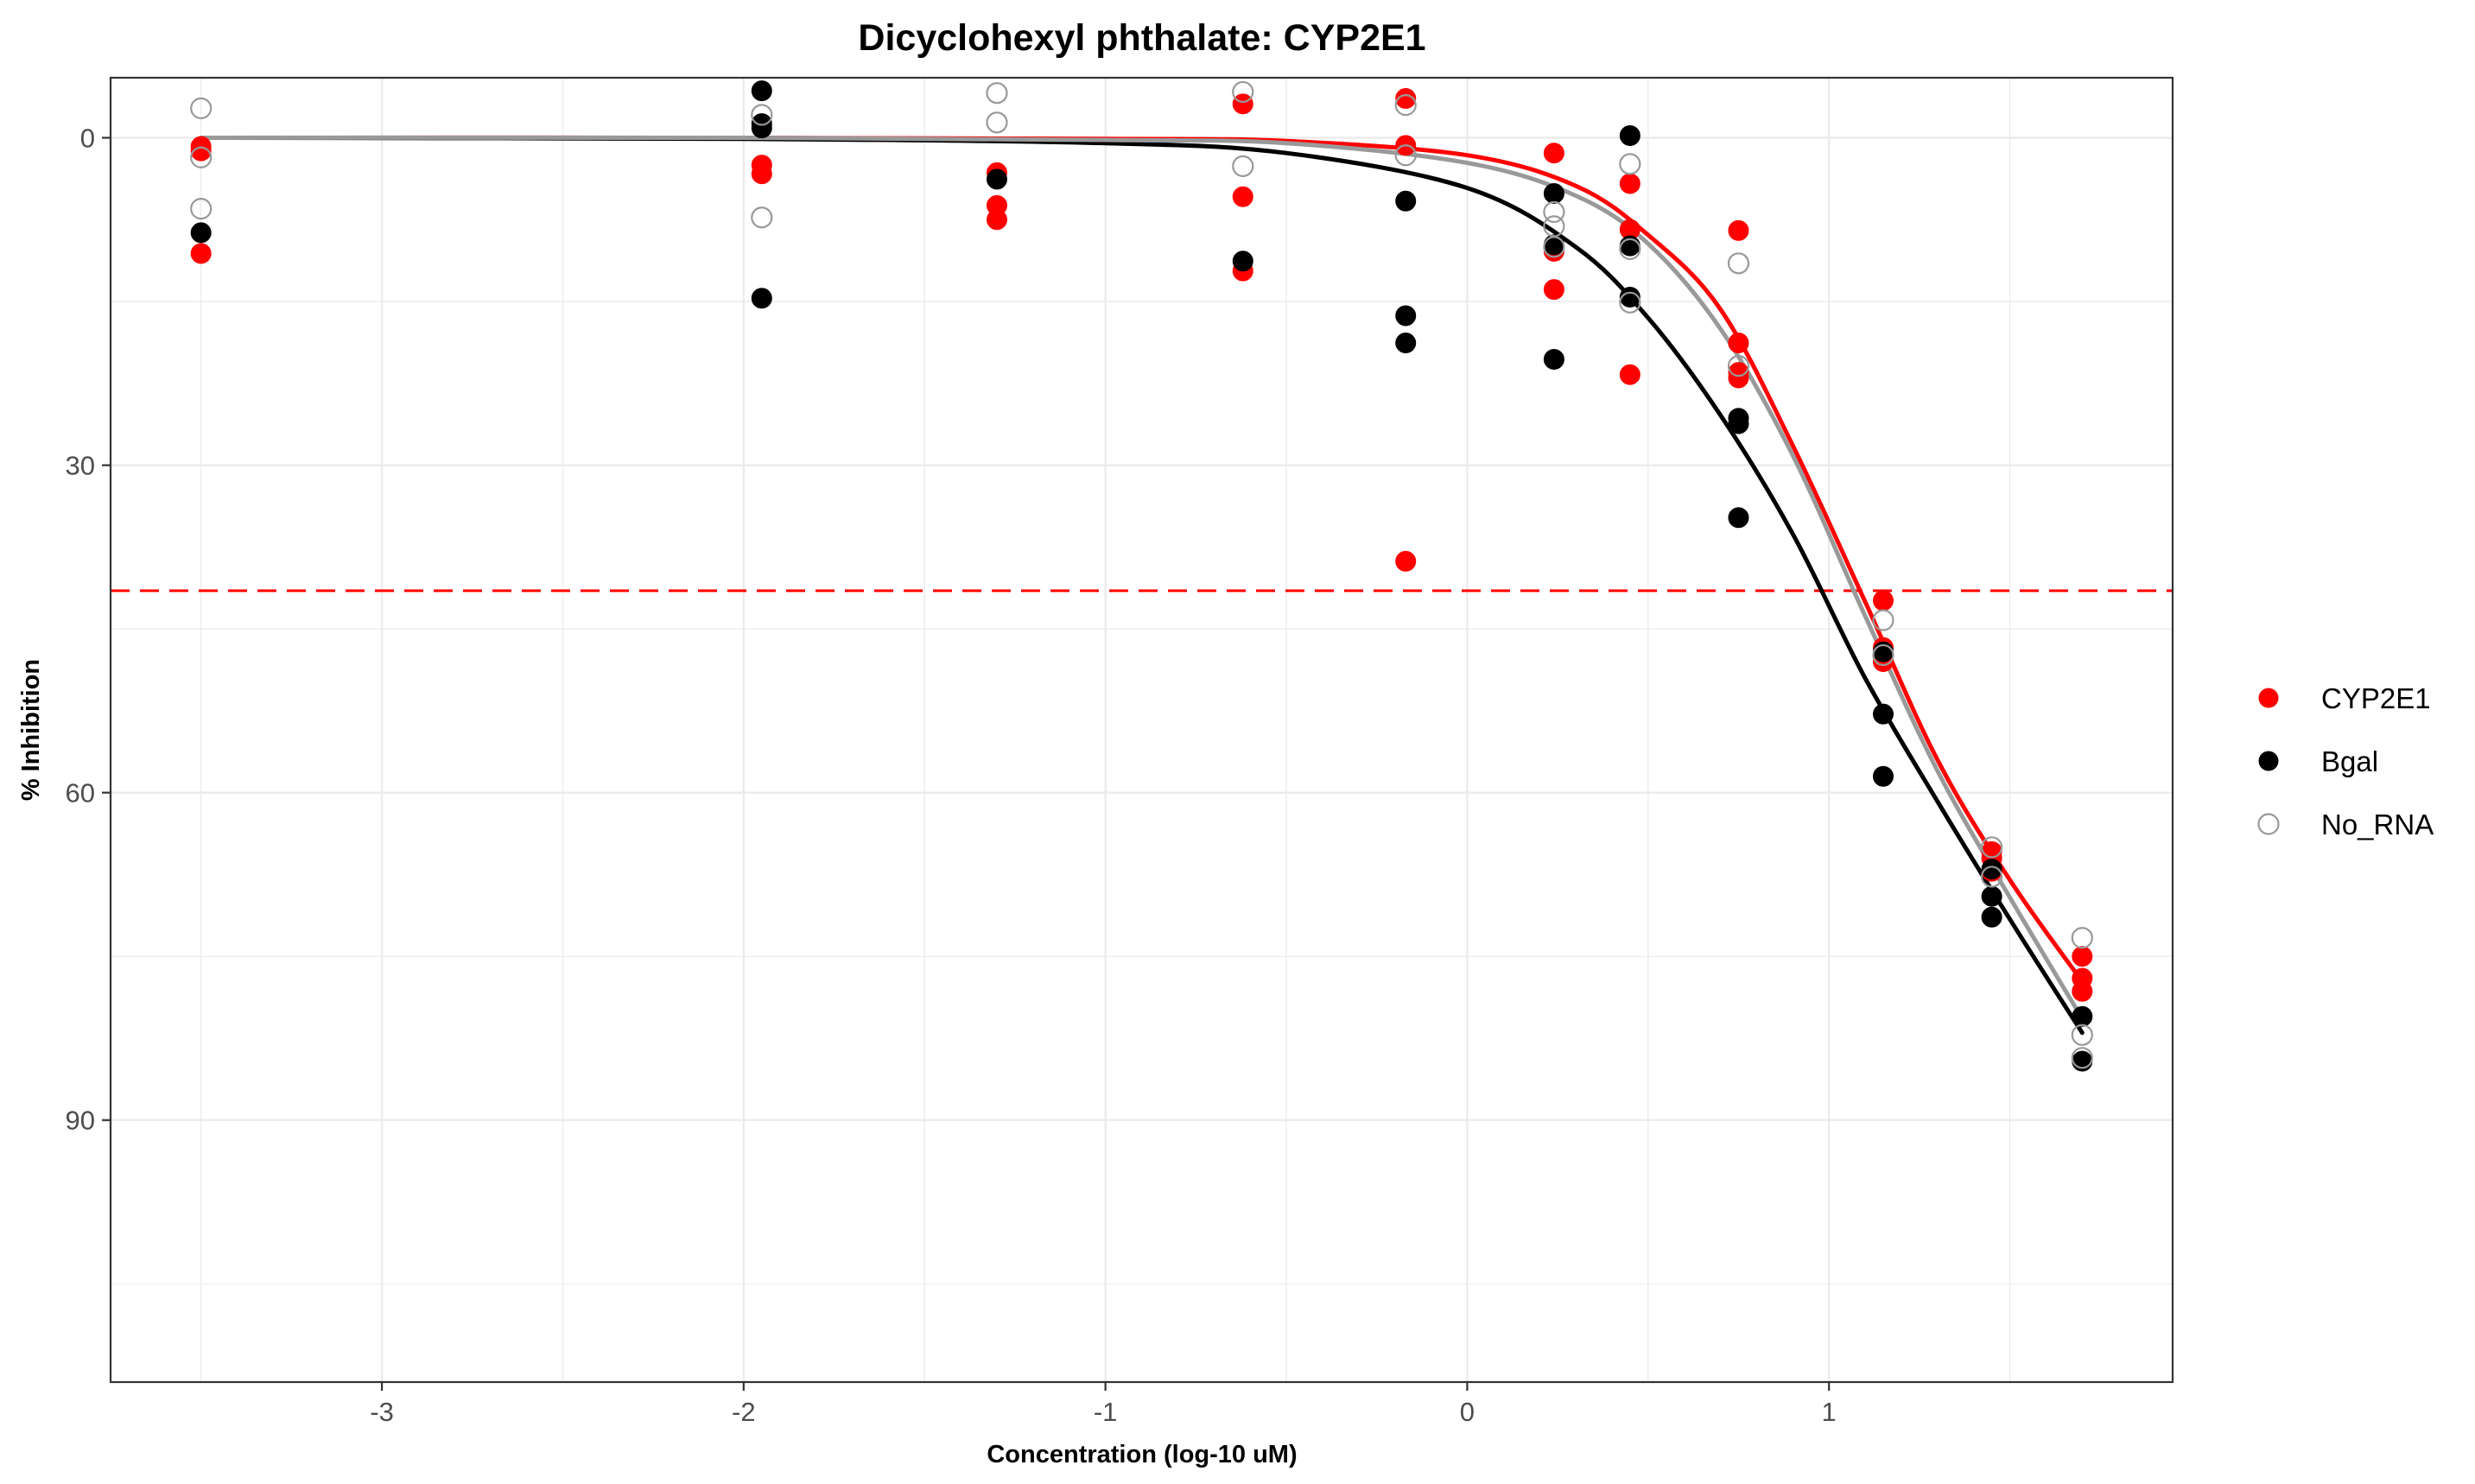 The height and width of the screenshot is (1484, 2475). Describe the element at coordinates (744, 1412) in the screenshot. I see `x-tick-label: -2` at that location.